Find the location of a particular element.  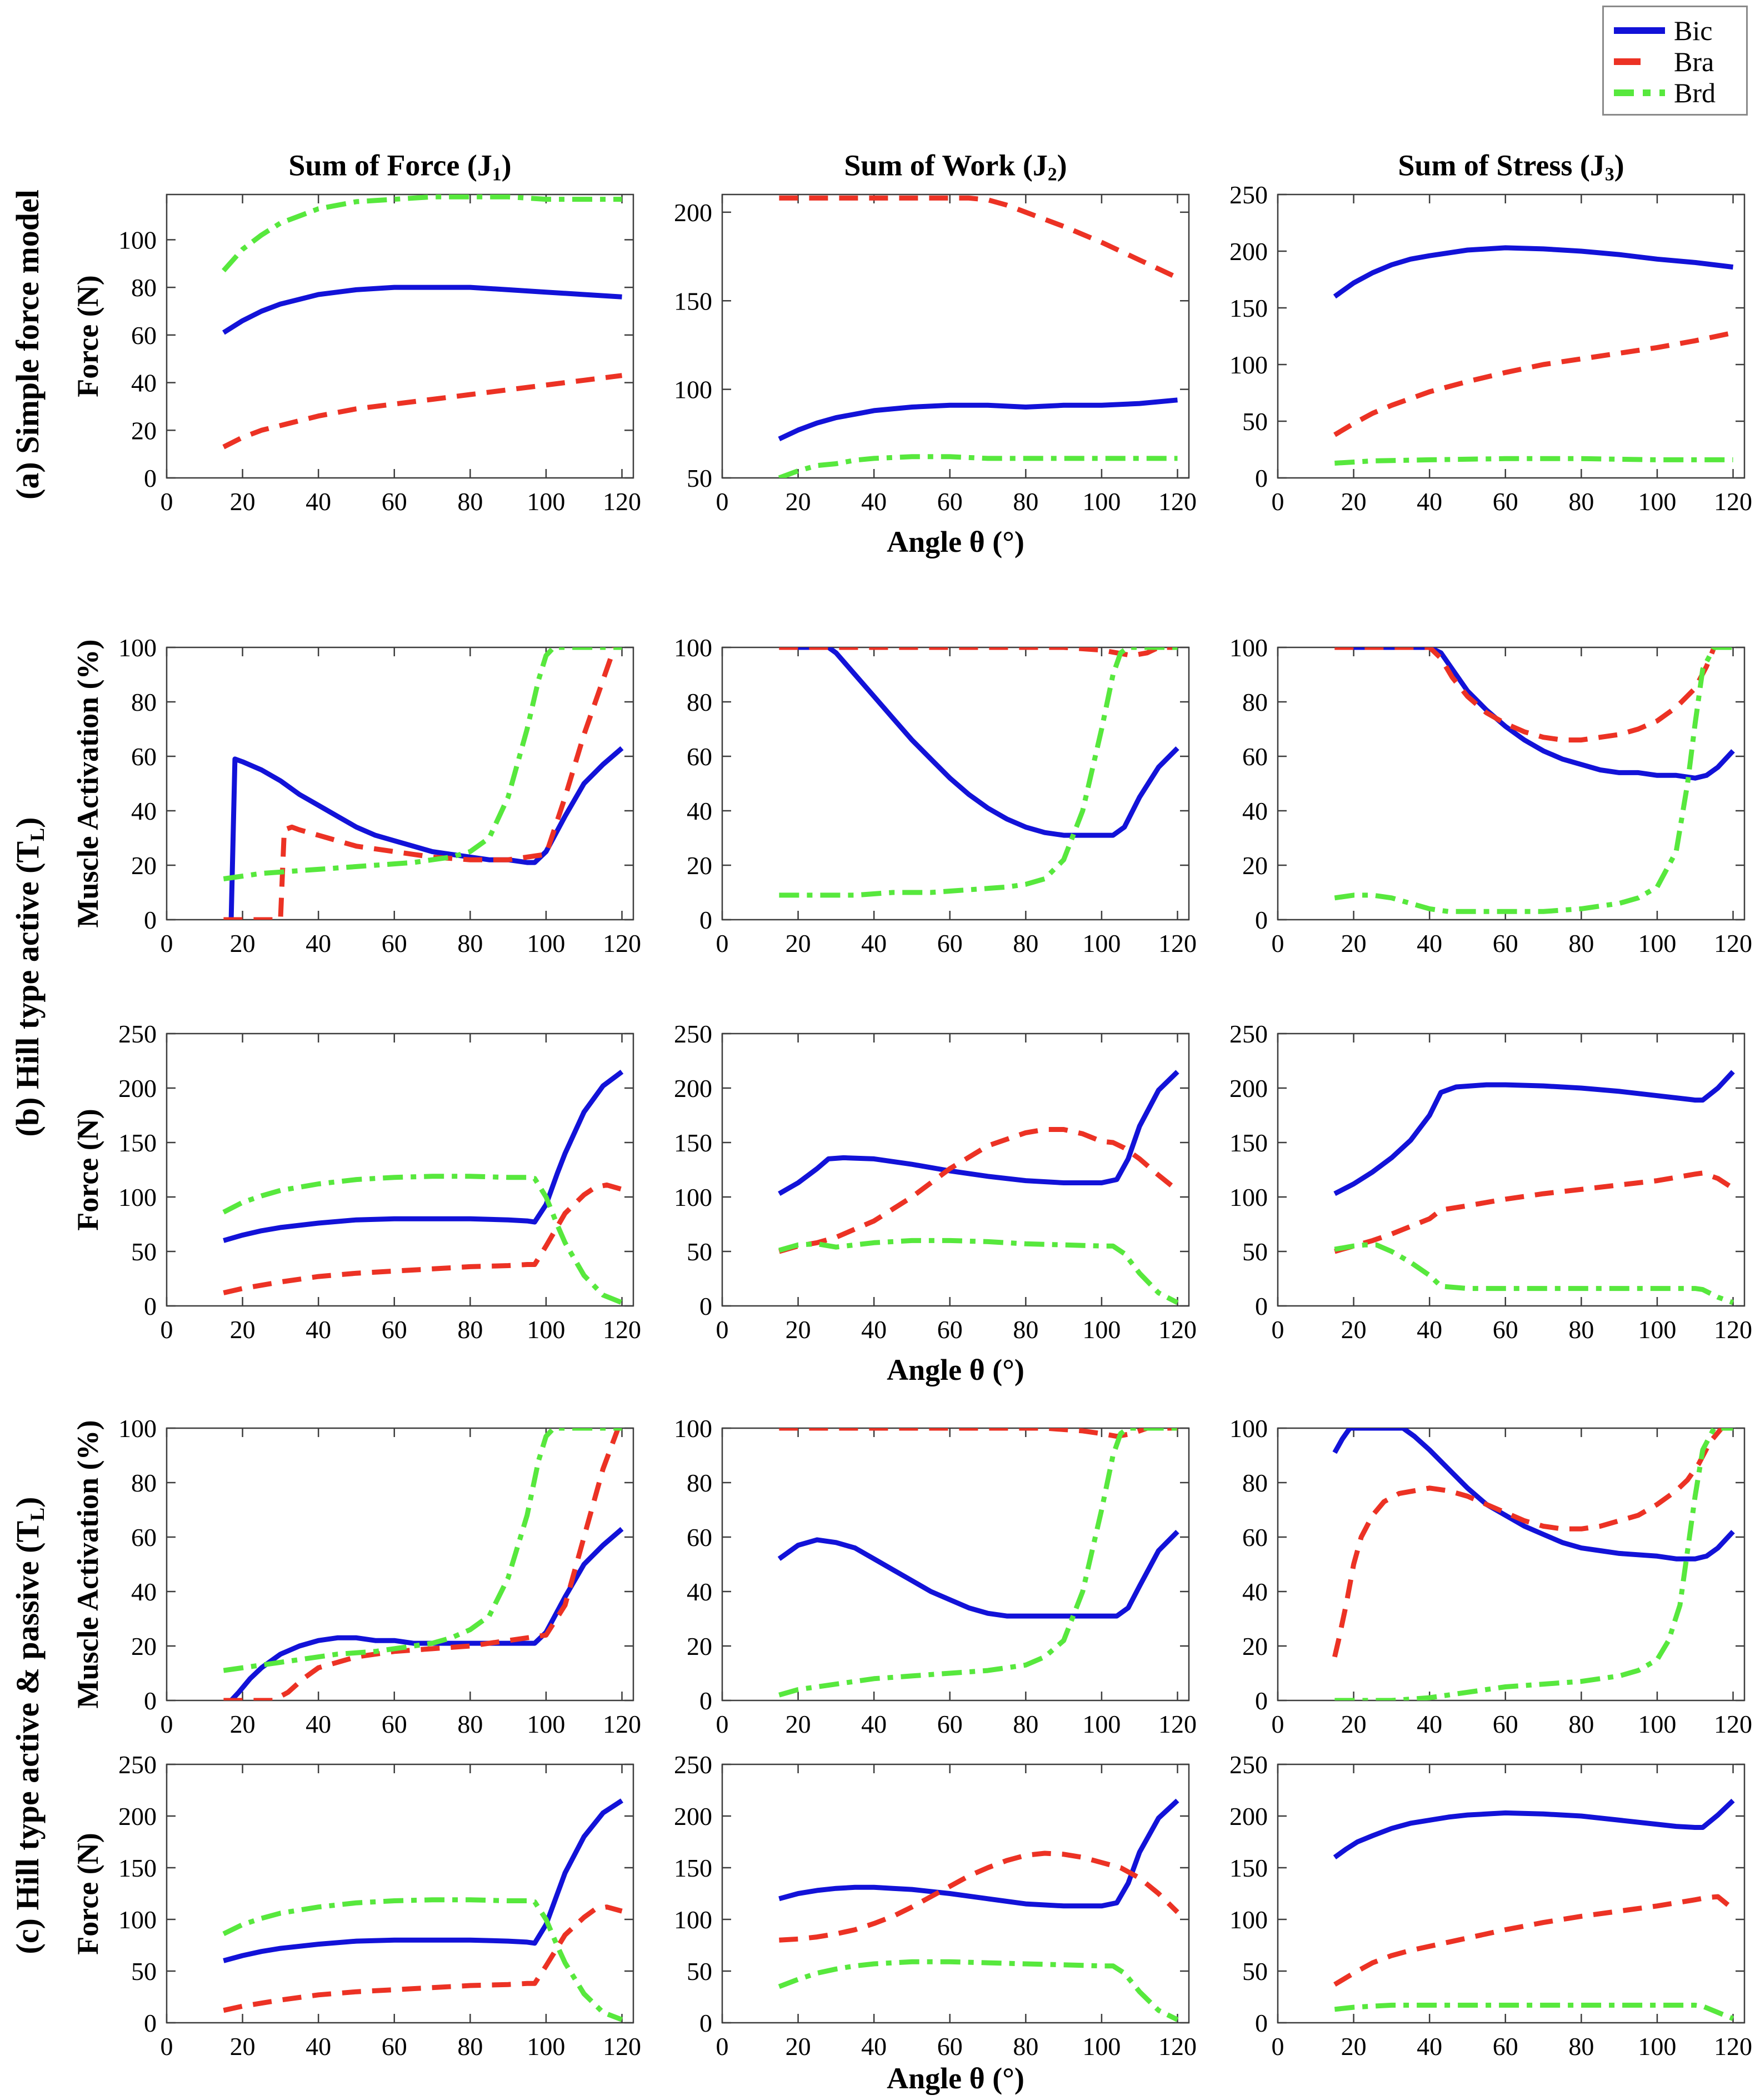

legend-item-bic: Bic is located at coordinates (1677, 30).